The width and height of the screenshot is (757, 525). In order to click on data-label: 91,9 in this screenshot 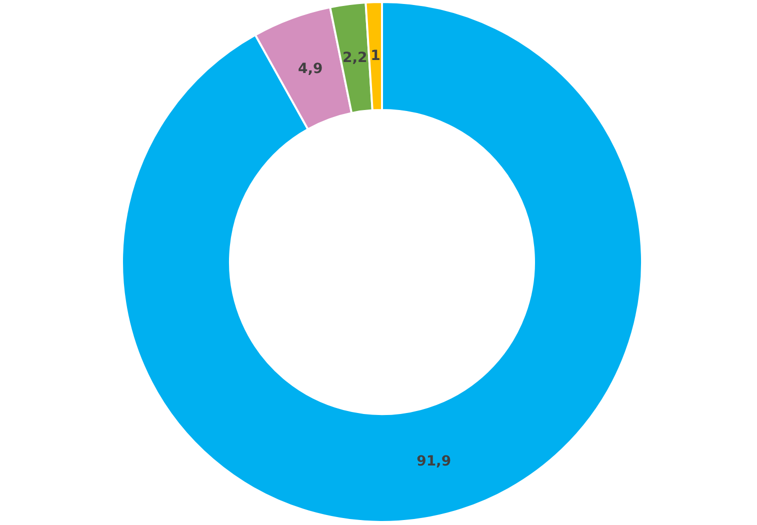, I will do `click(434, 461)`.